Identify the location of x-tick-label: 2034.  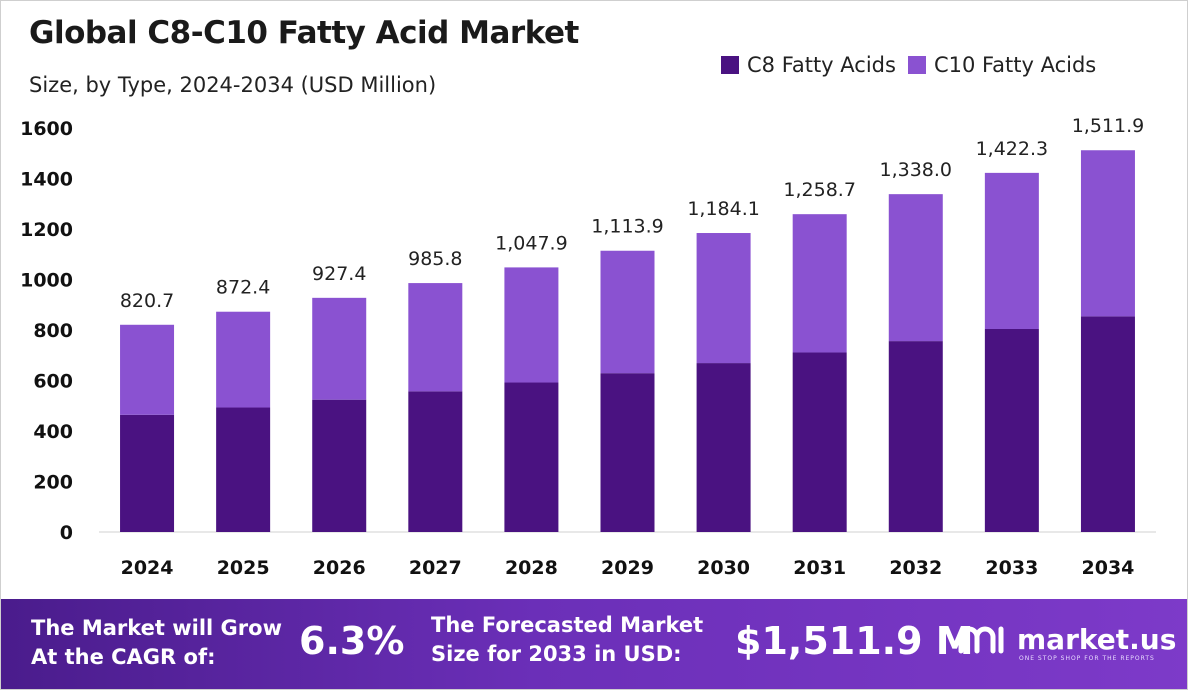
(1108, 568).